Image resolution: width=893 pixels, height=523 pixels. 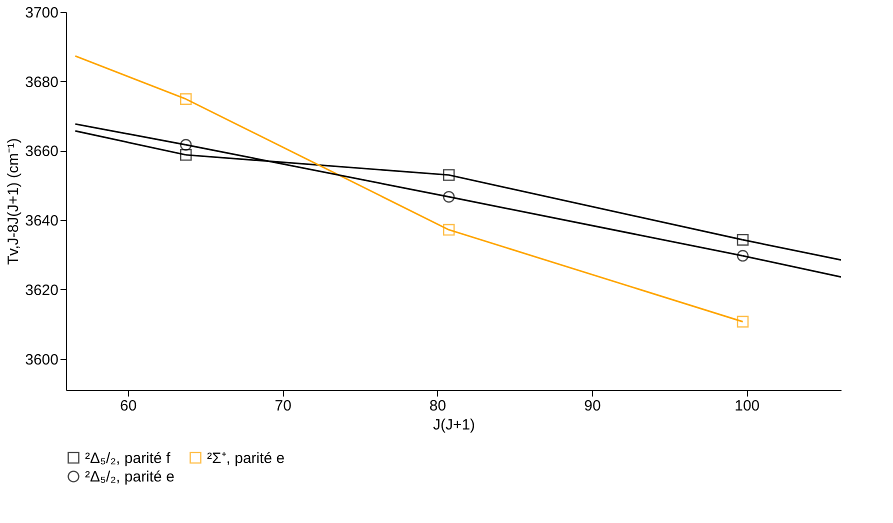 What do you see at coordinates (41, 359) in the screenshot?
I see `y-tick-label: 3600` at bounding box center [41, 359].